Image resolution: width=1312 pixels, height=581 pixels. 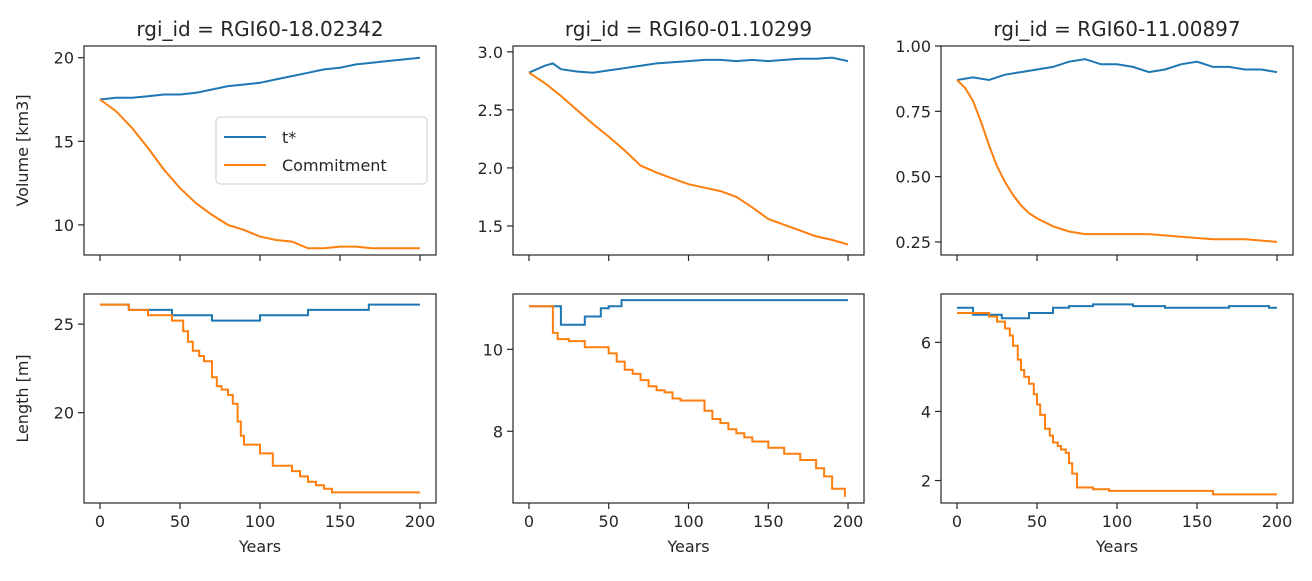 What do you see at coordinates (688, 29) in the screenshot?
I see `panel-title: rgi_id = RGI60-01.10299` at bounding box center [688, 29].